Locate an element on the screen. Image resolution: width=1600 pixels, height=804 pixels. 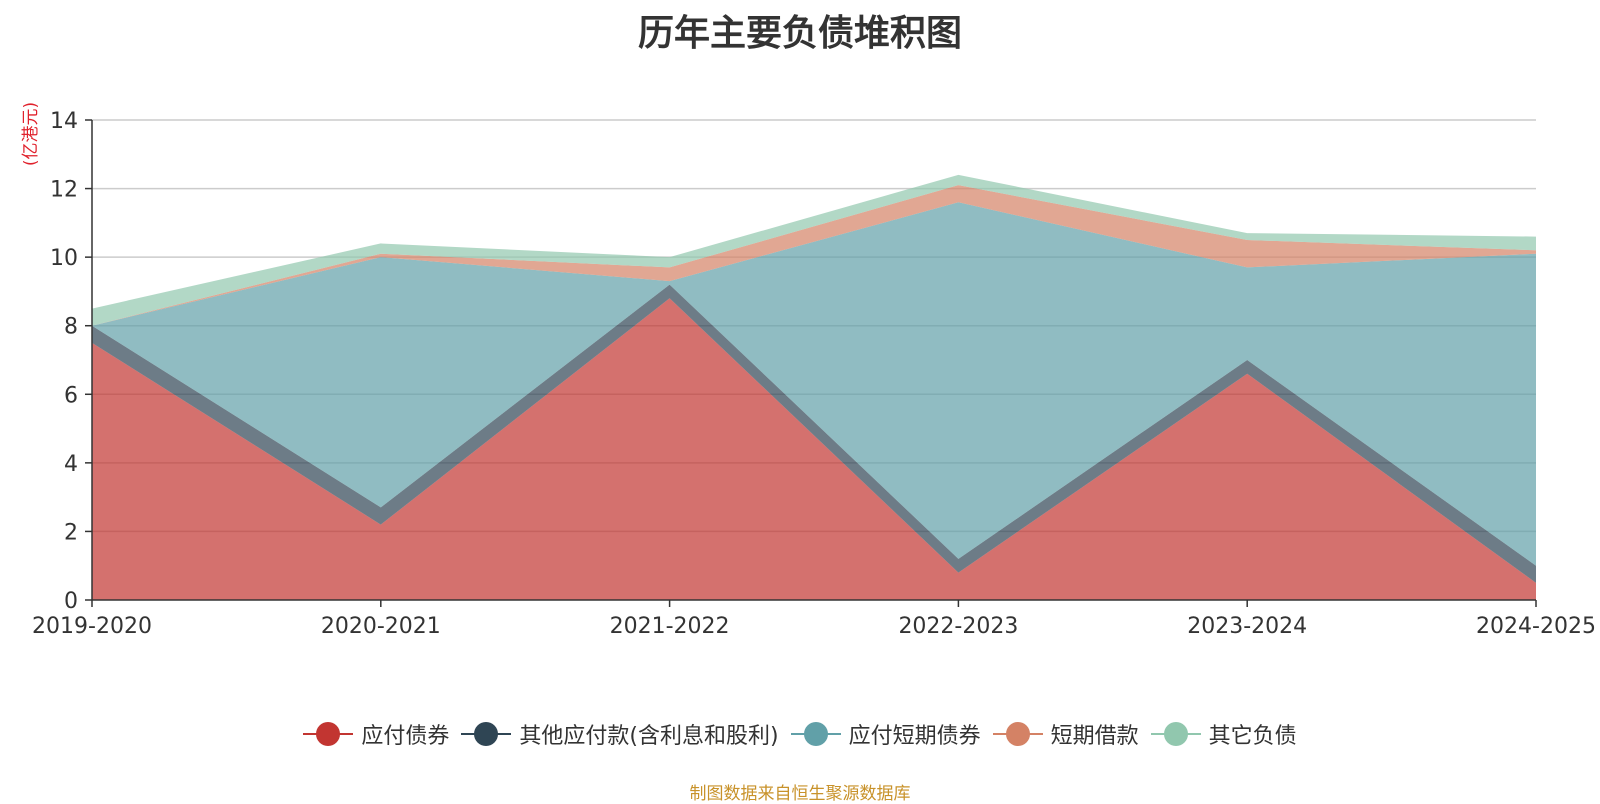
chart-title: 历年主要负债堆积图 is located at coordinates (799, 33).